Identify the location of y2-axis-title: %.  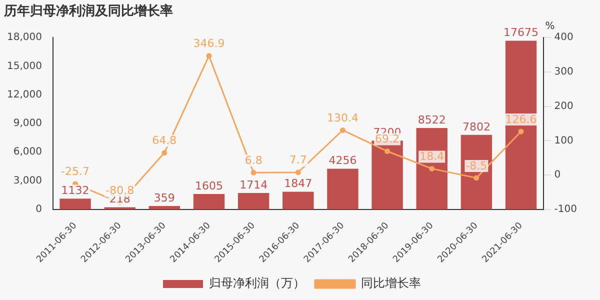
(550, 26).